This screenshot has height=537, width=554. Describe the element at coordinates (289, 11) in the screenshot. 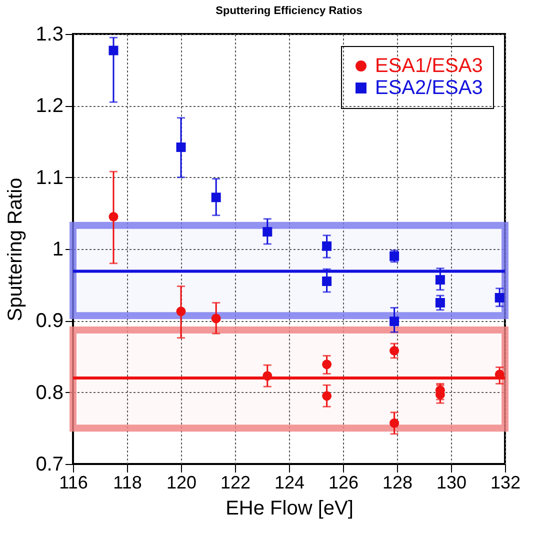

I see `chart-title: Sputtering Efficiency Ratios` at that location.